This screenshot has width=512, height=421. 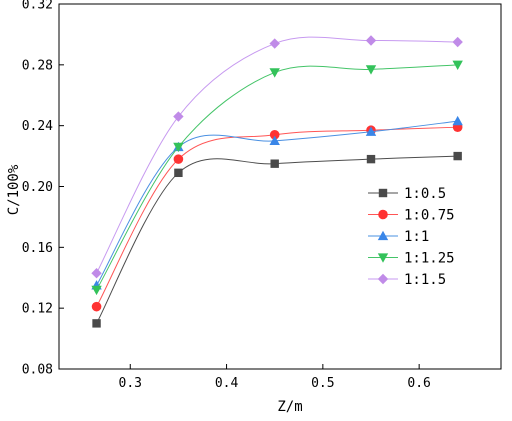 I want to click on legend-item: 1:1, so click(x=398, y=237).